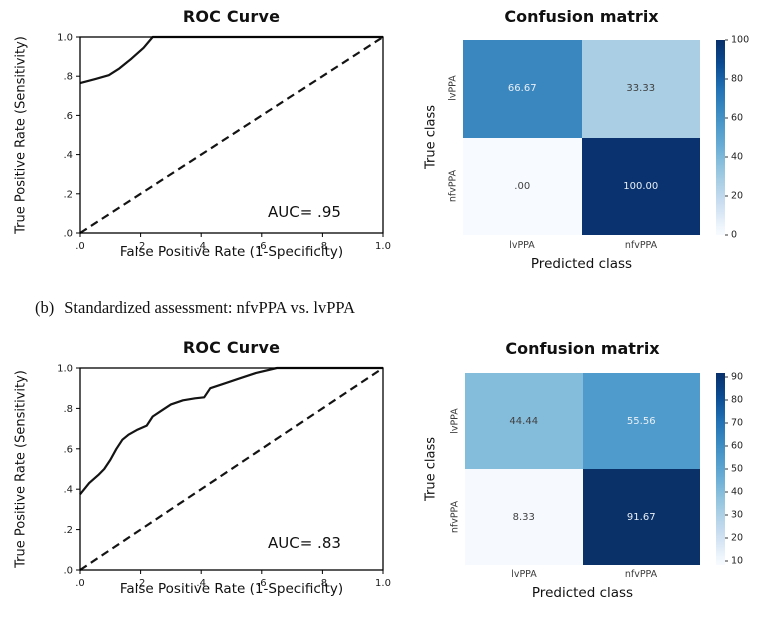  I want to click on matrix-cell: 91.67, so click(641, 517).